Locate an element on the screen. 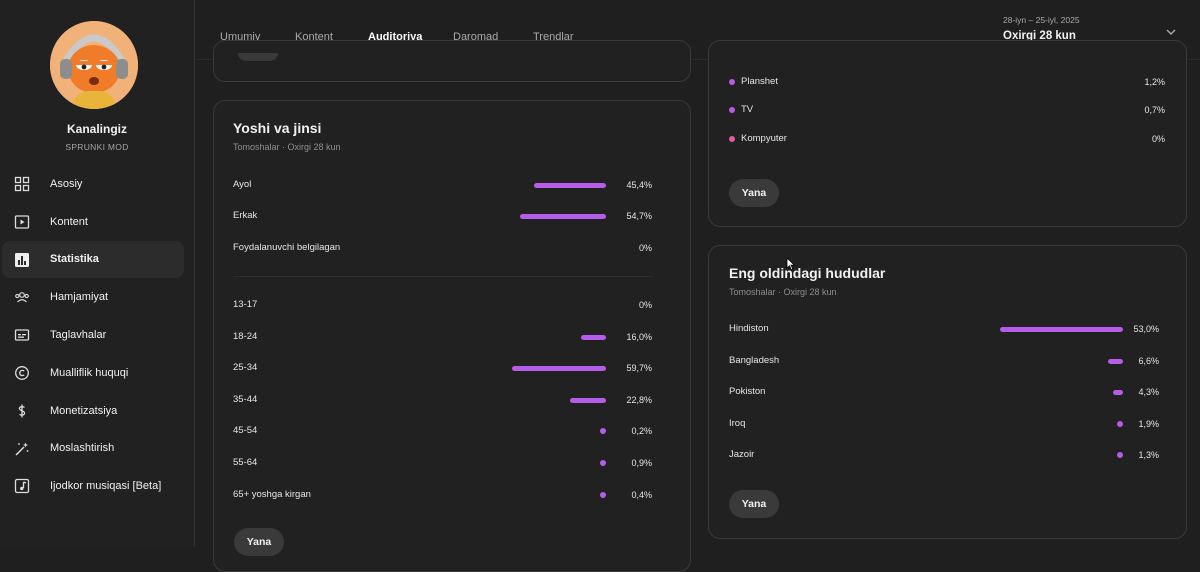 This screenshot has width=1200, height=572. channel-avatar is located at coordinates (94, 65).